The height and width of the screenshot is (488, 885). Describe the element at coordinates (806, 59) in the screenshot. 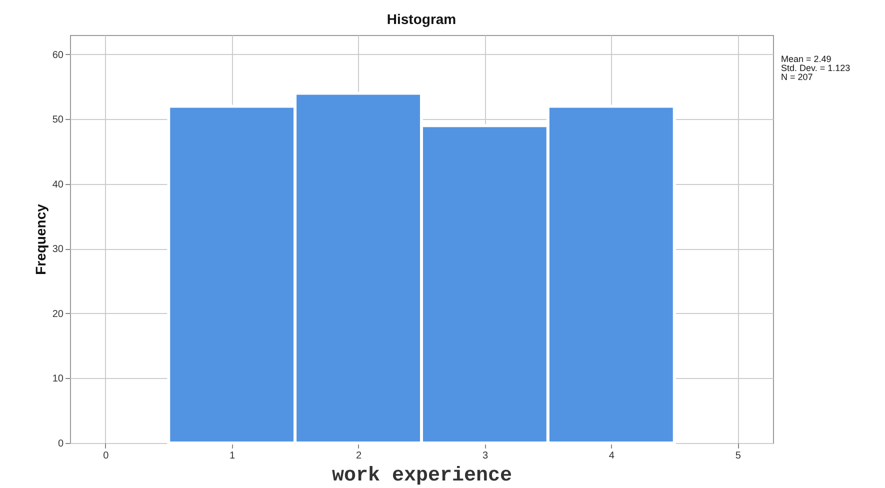

I see `text: Mean = 2.49` at that location.